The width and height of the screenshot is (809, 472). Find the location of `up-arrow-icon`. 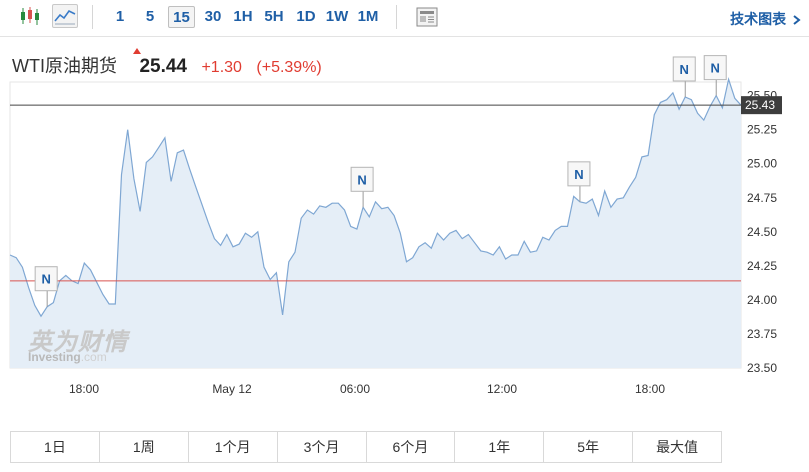

up-arrow-icon is located at coordinates (137, 51).